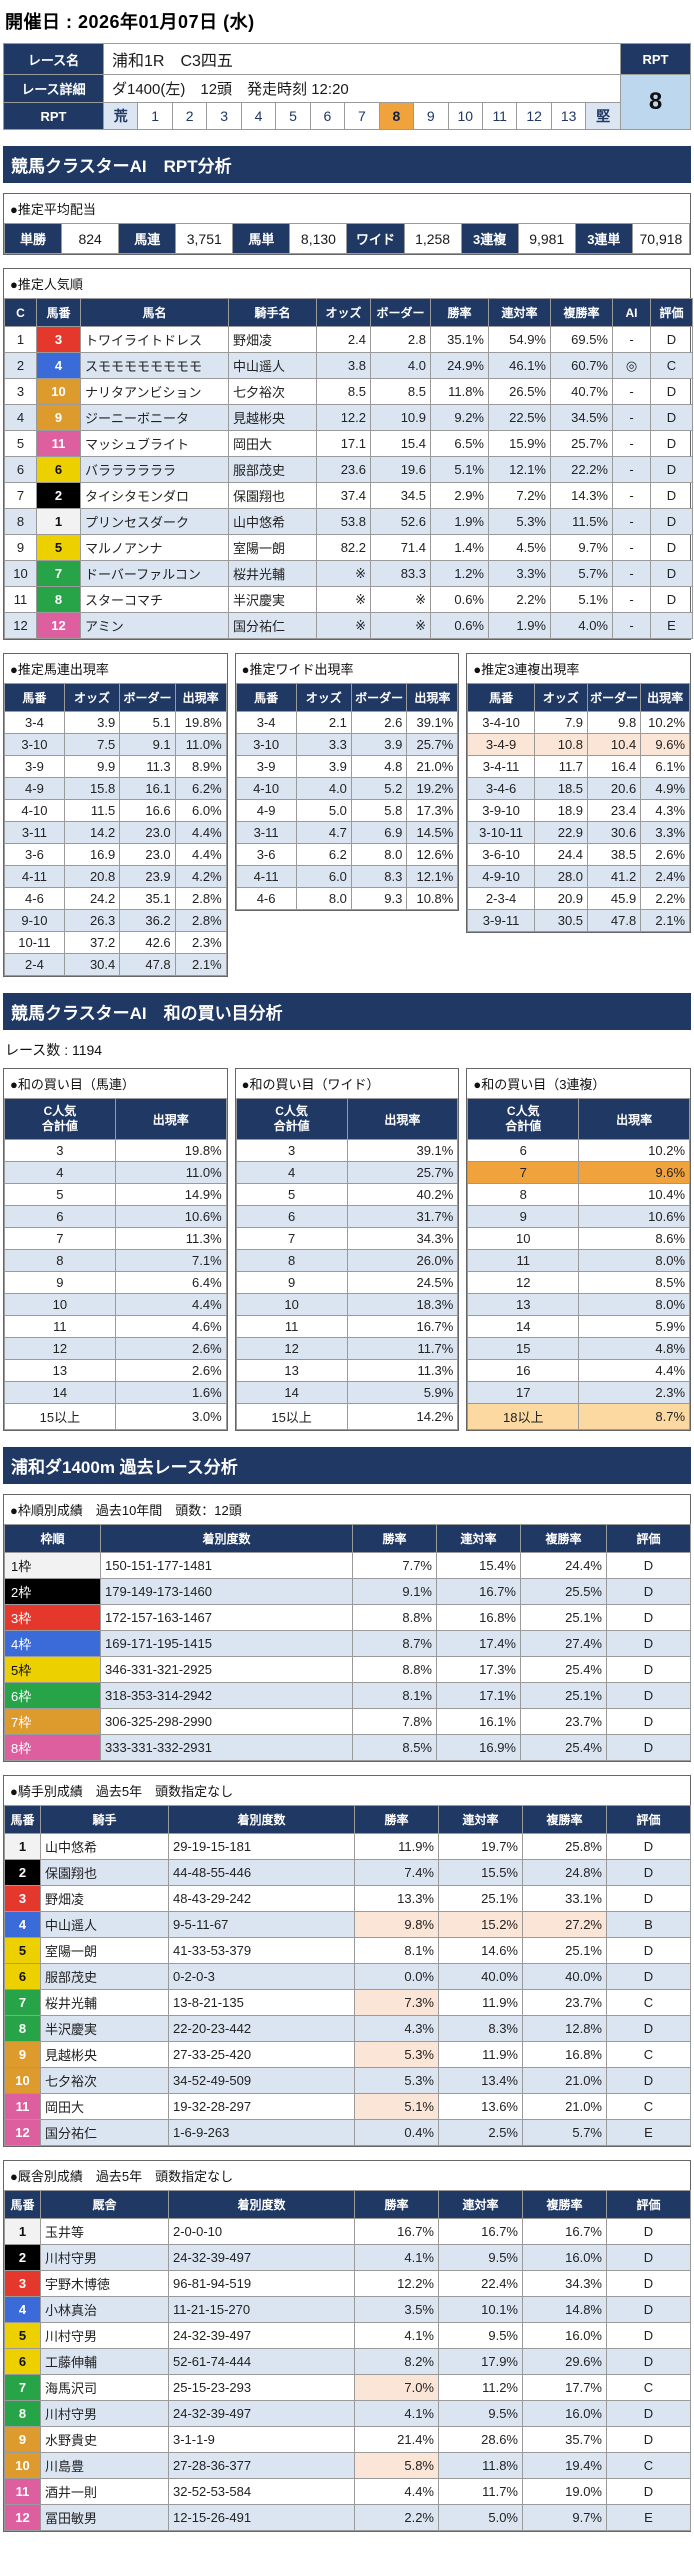 The image size is (694, 2560). I want to click on section-header-rpt-analysis: 競馬クラスターAI RPT分析, so click(347, 164).